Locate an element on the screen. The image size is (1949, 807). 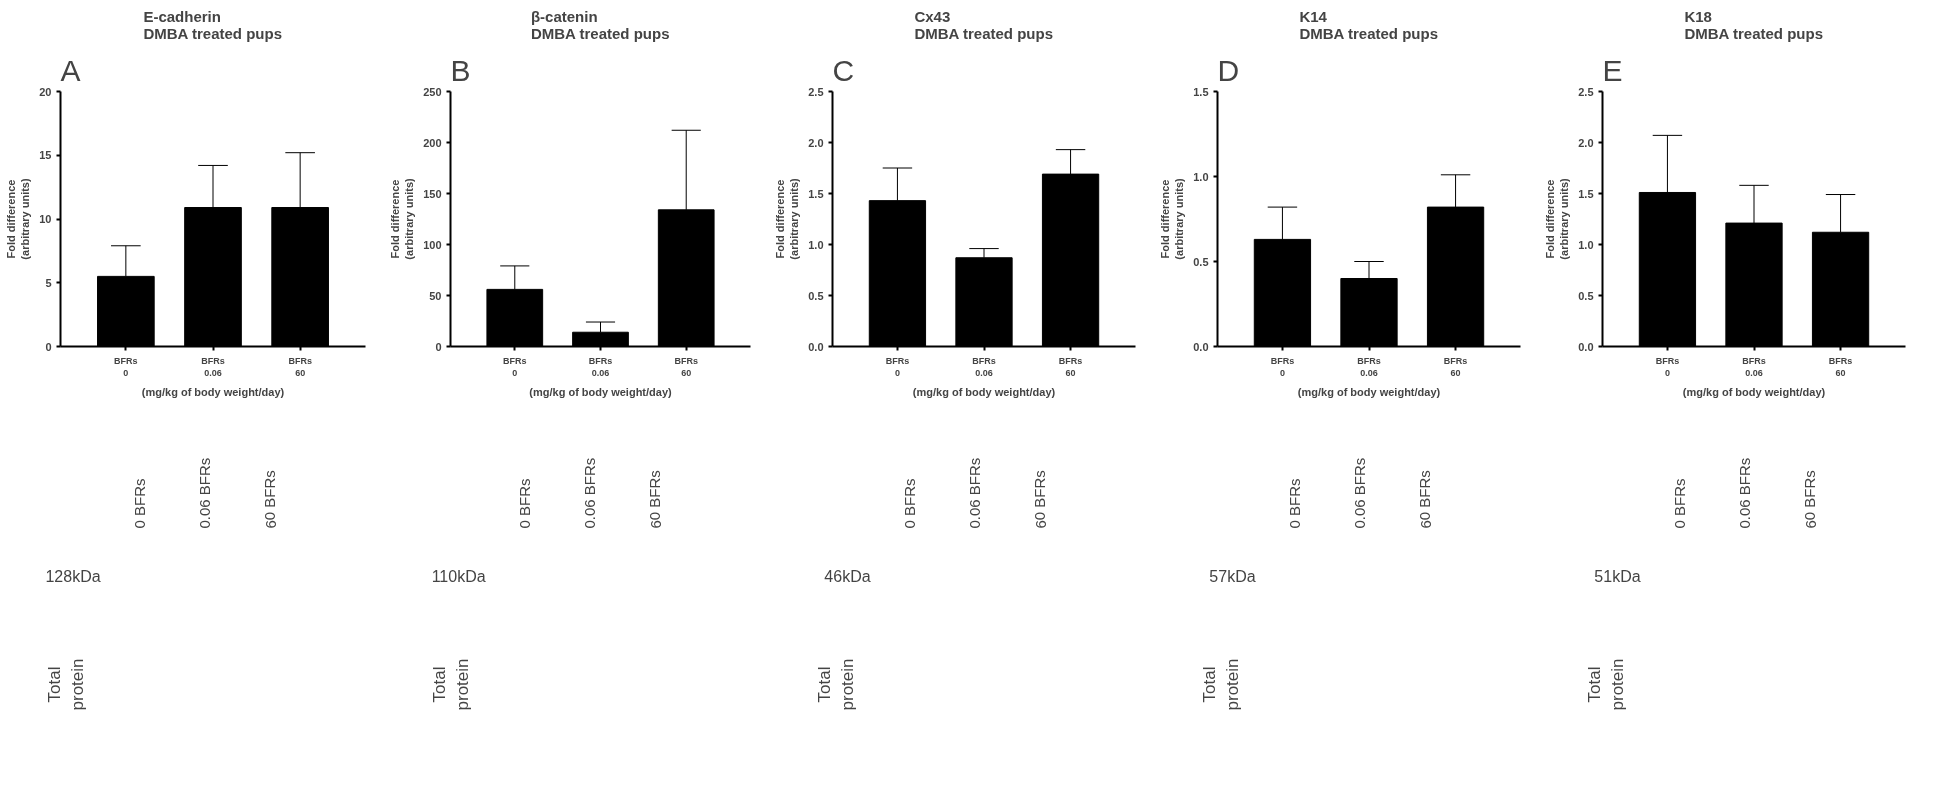
y-tick-label: 5 is located at coordinates (48, 282).